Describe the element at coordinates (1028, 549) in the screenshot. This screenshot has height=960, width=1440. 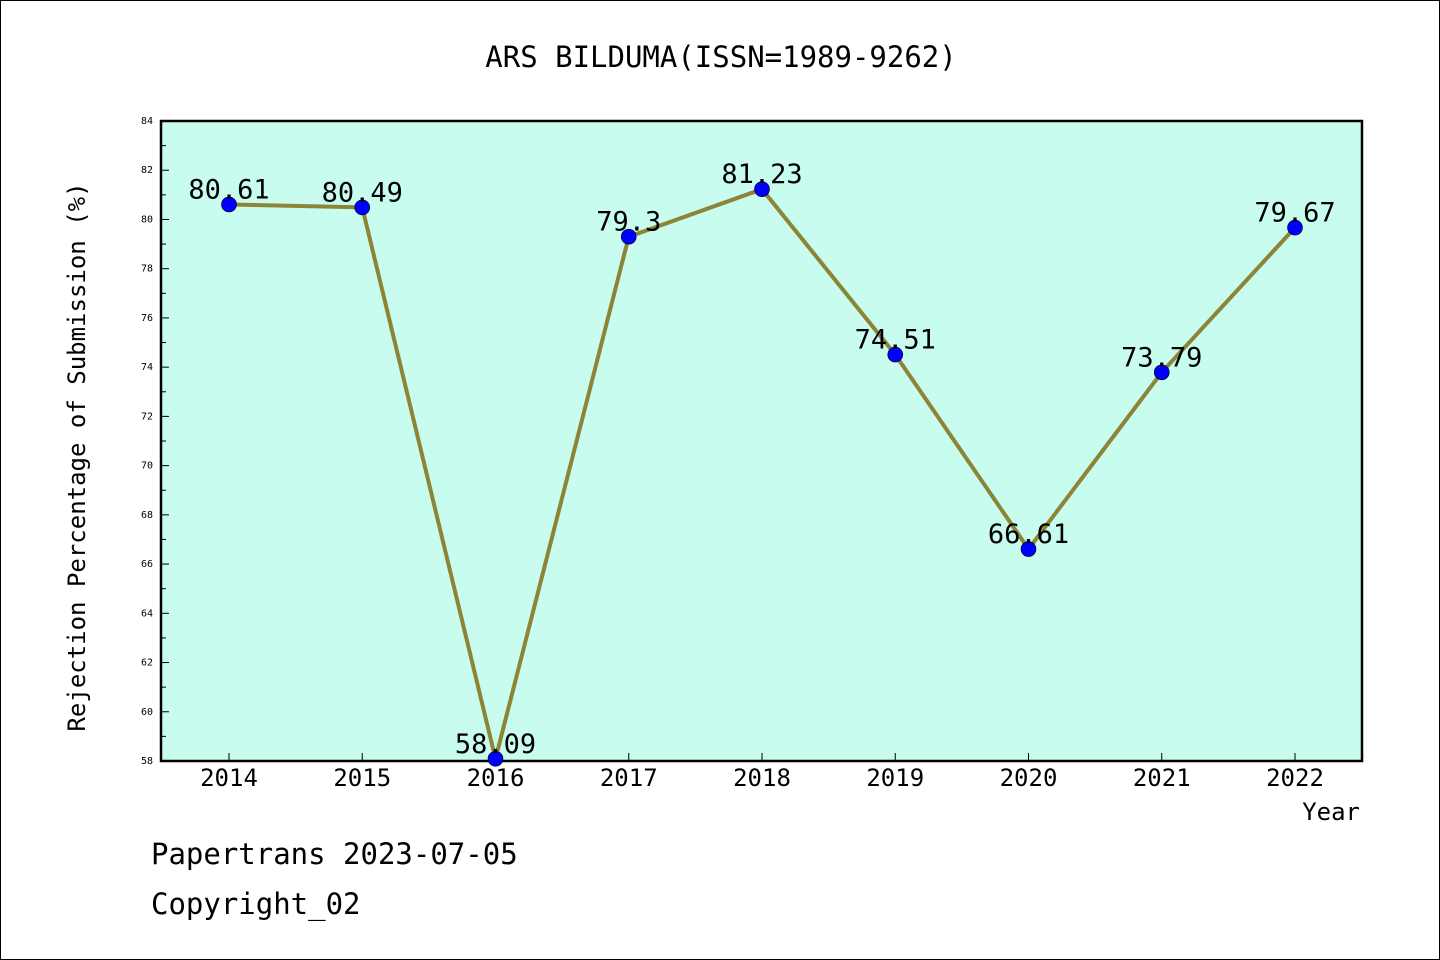
I see `data-point-2020` at that location.